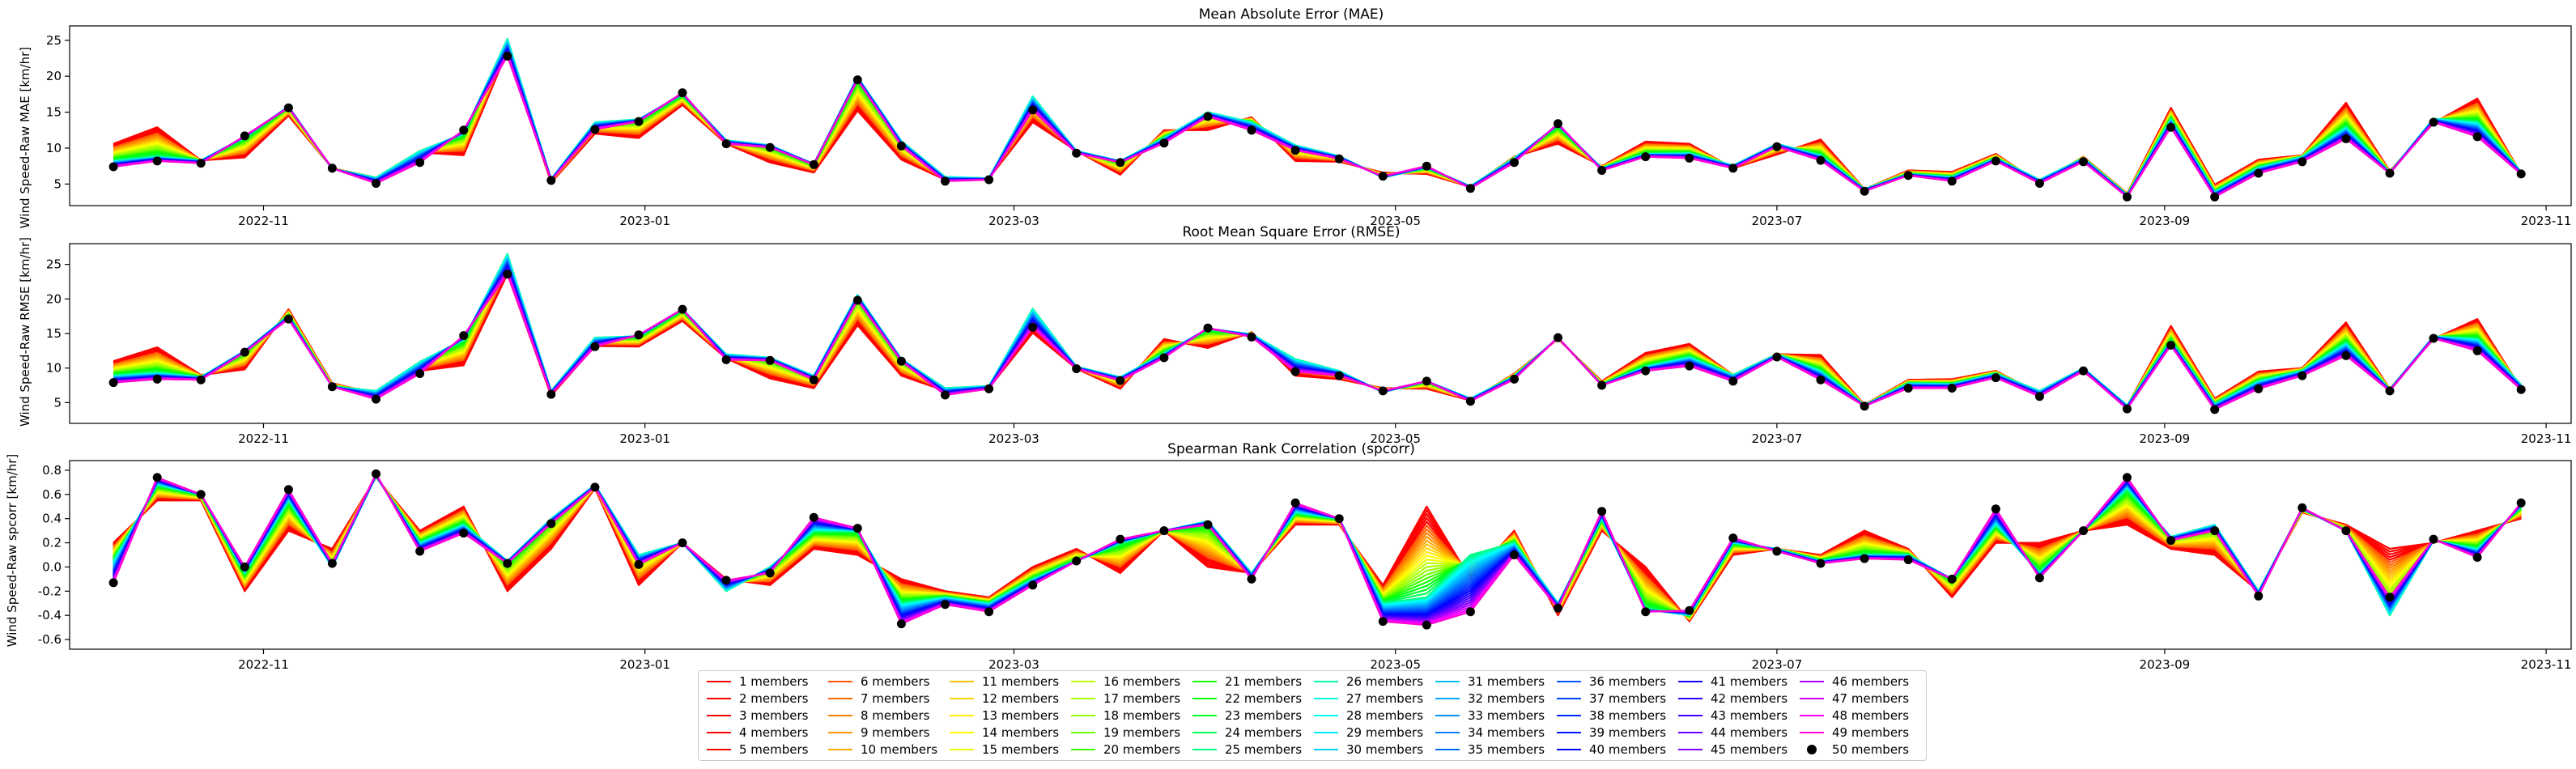 The height and width of the screenshot is (769, 2576). What do you see at coordinates (57, 403) in the screenshot?
I see `rmse-ytick-label: 5` at bounding box center [57, 403].